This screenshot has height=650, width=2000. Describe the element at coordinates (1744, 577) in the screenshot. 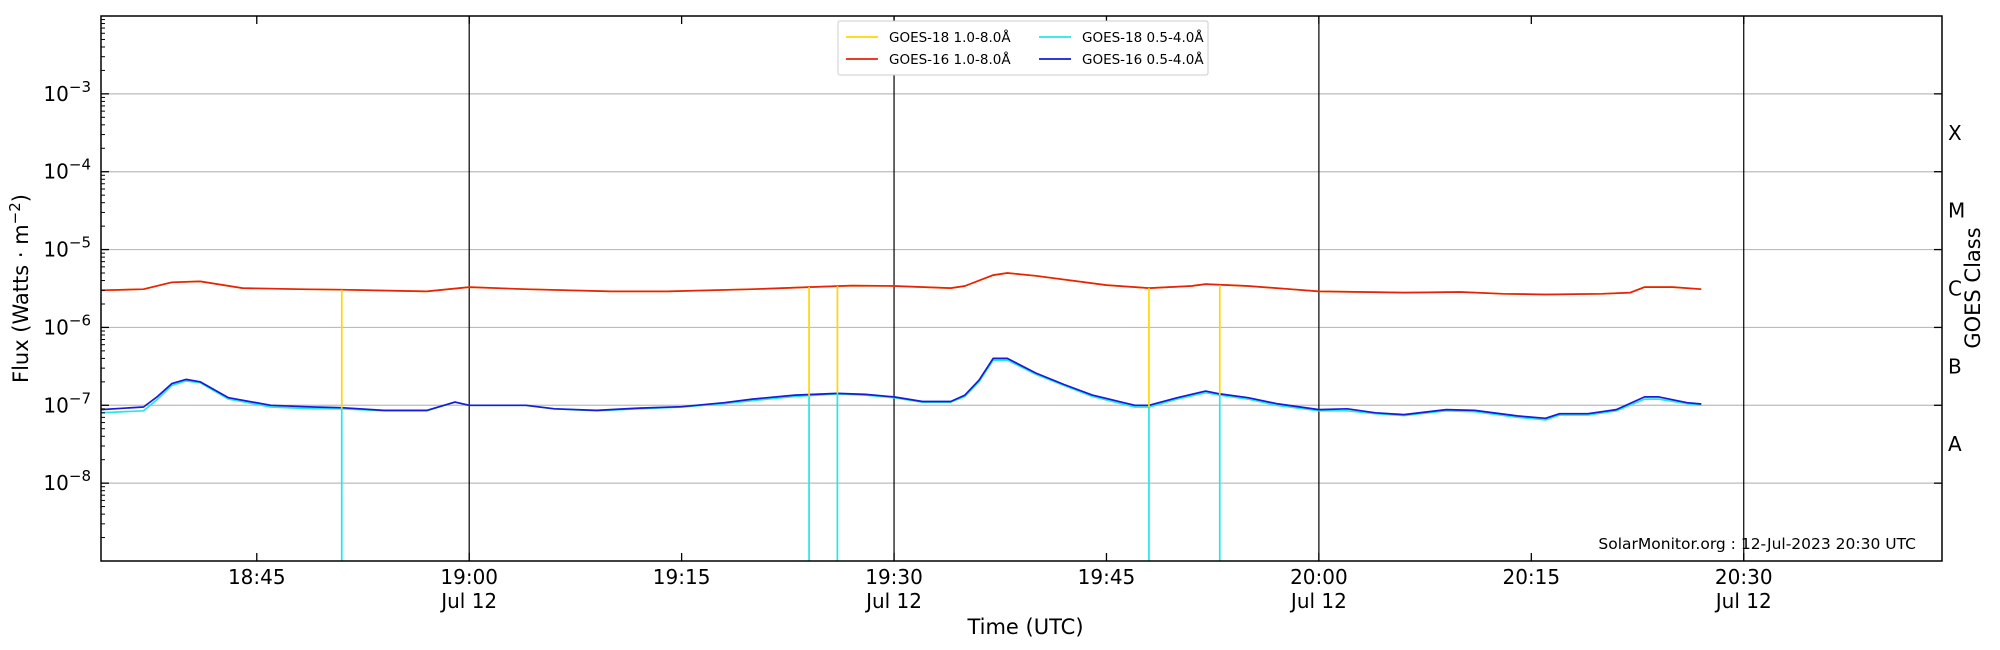

I see `x-tick-label: 20:30` at that location.